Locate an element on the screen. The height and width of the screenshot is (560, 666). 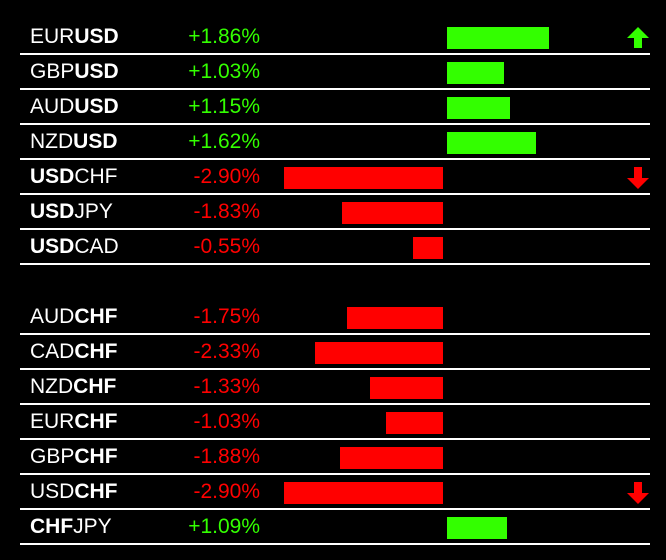
percent-change: +1.15% is located at coordinates (224, 106).